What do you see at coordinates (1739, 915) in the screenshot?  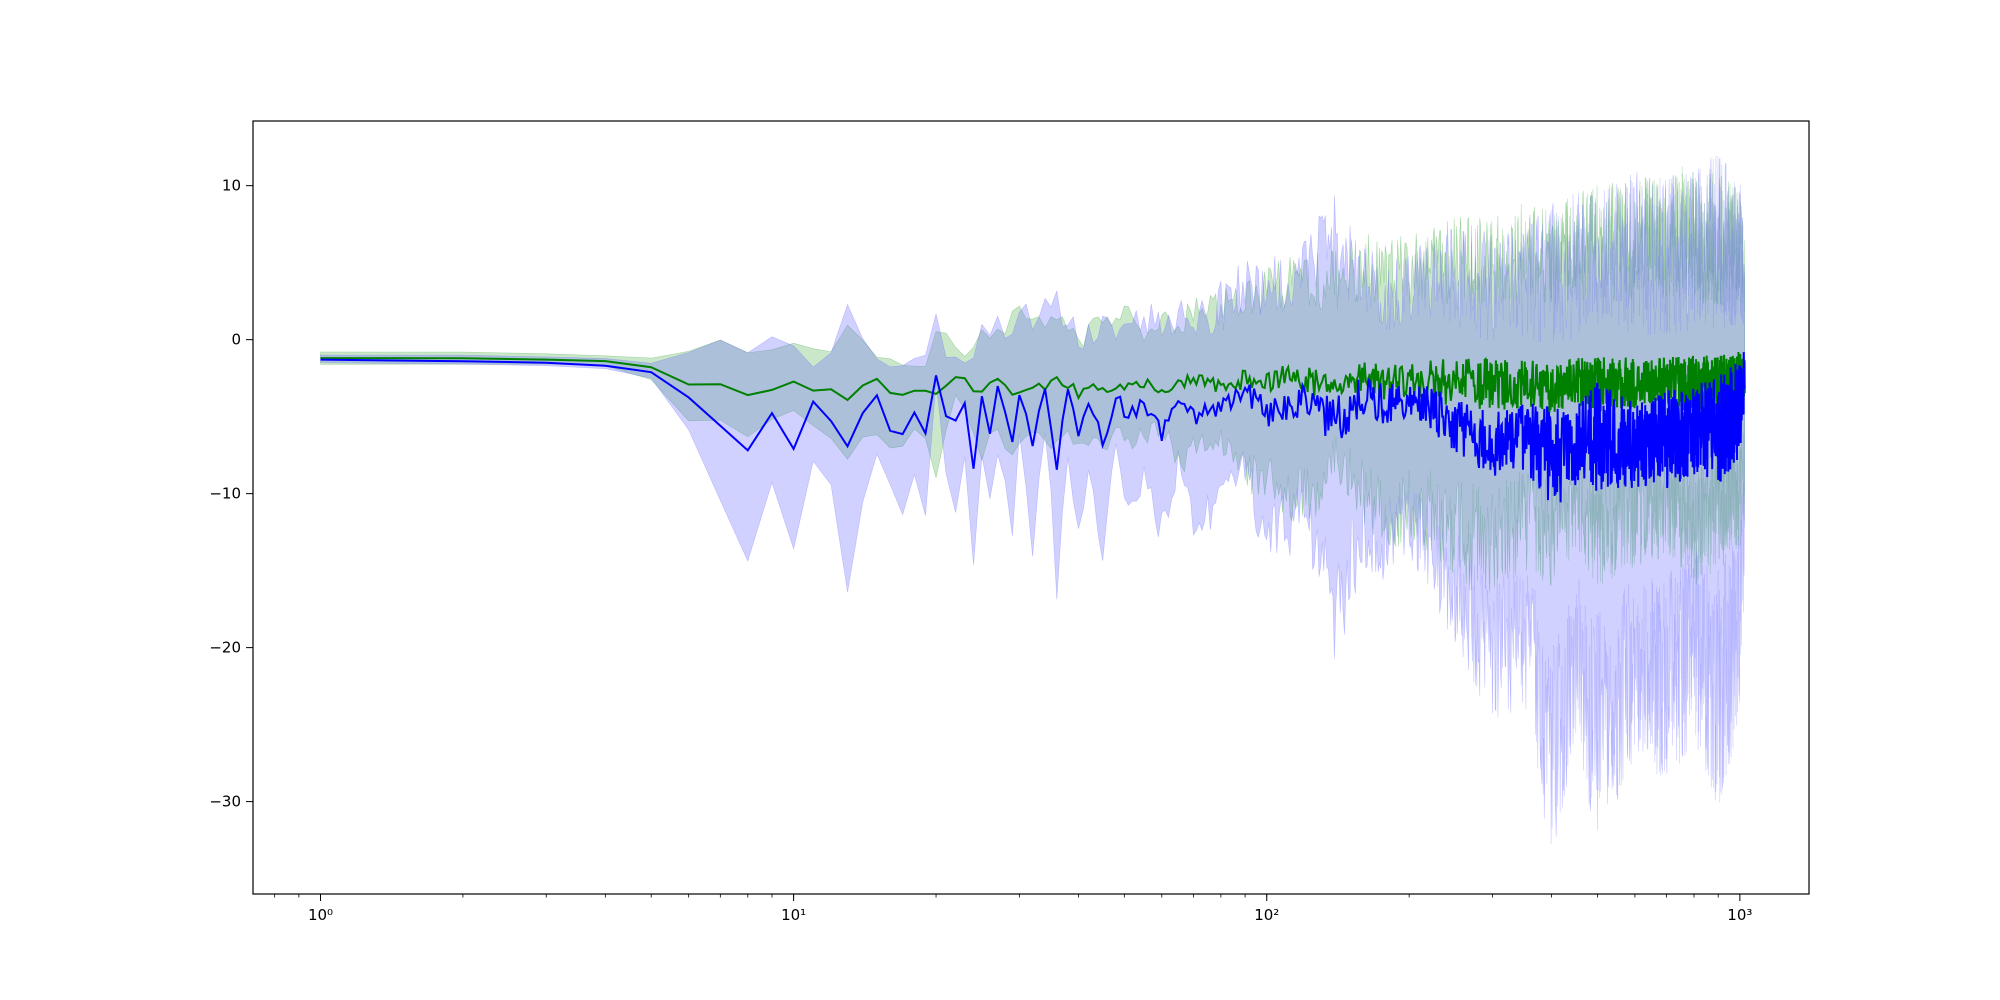 I see `x-tick-label: 10³` at bounding box center [1739, 915].